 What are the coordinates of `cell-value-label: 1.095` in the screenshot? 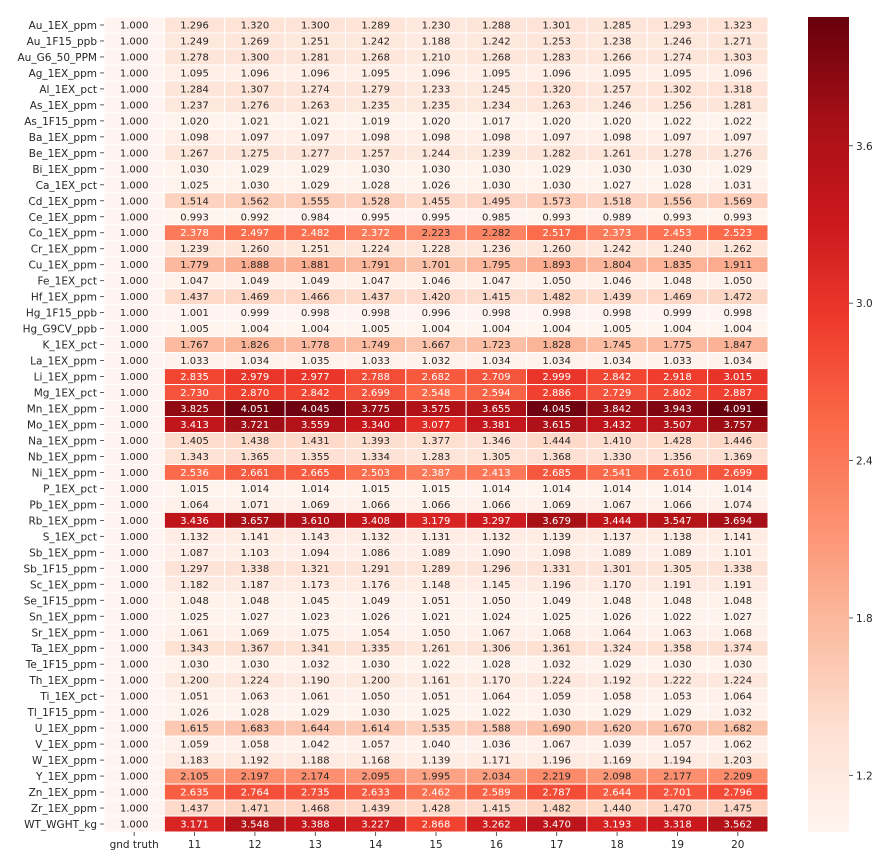 It's located at (375, 73).